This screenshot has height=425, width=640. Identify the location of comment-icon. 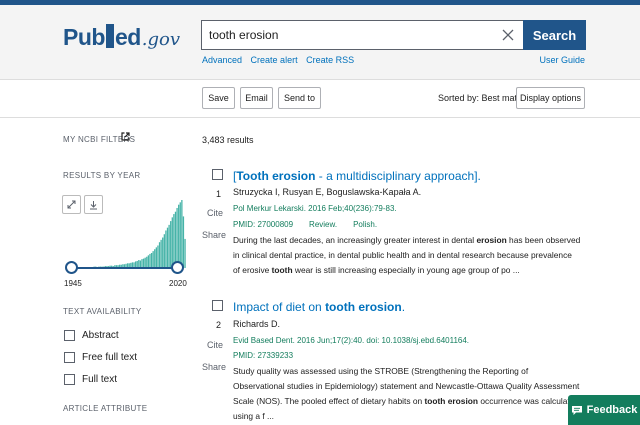
(576, 410).